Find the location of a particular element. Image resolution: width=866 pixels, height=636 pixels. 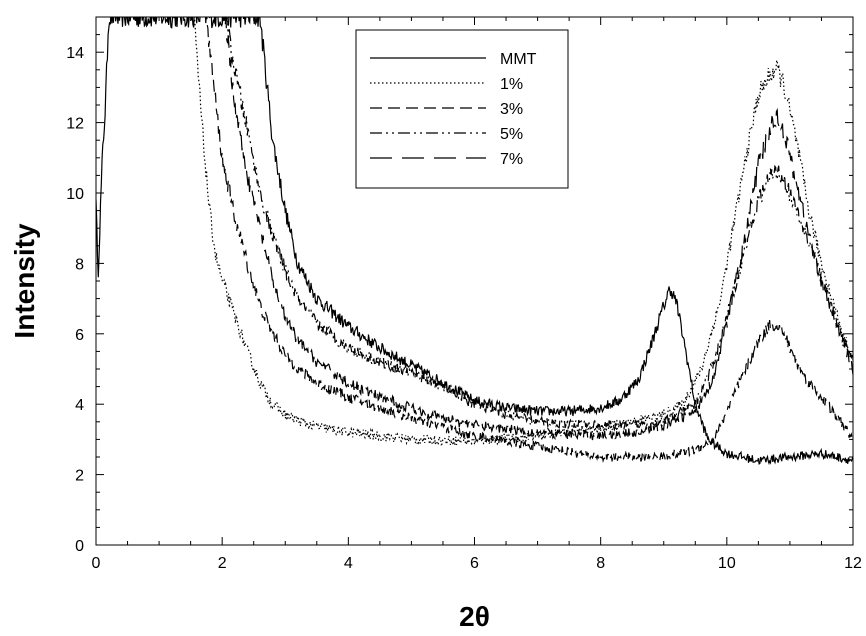

legend: MMT 1% 3% 5% 7% is located at coordinates (462, 109).